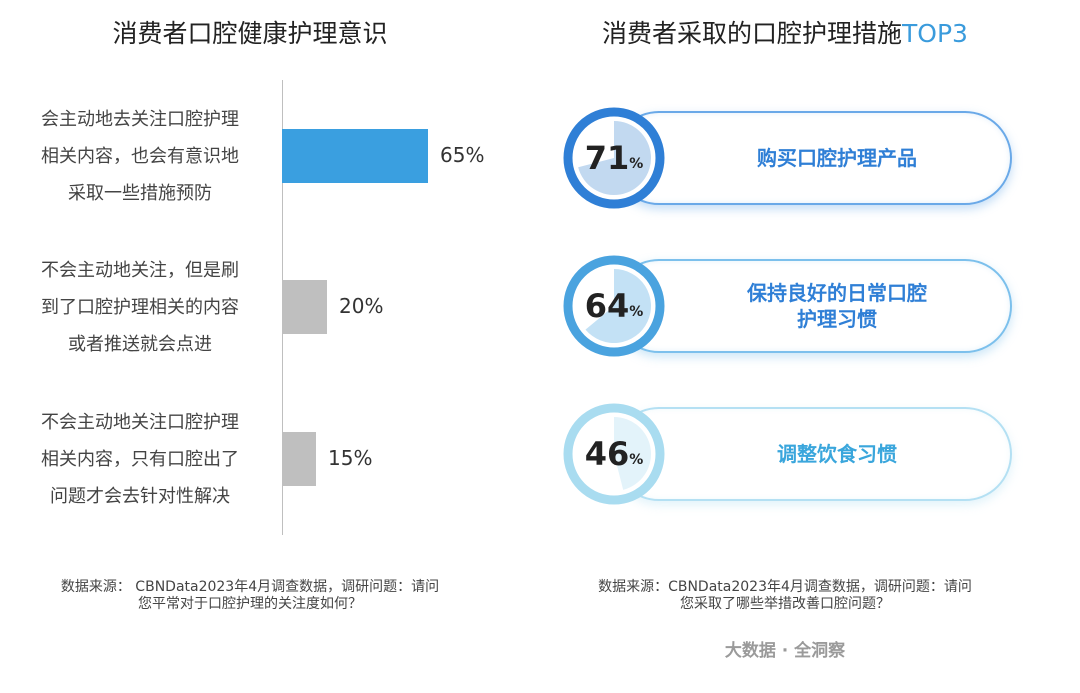 This screenshot has height=693, width=1080. Describe the element at coordinates (250, 587) in the screenshot. I see `left-source-line-1: 数据来源： CBNData2023年4月调查数据，调研问题：请问` at that location.